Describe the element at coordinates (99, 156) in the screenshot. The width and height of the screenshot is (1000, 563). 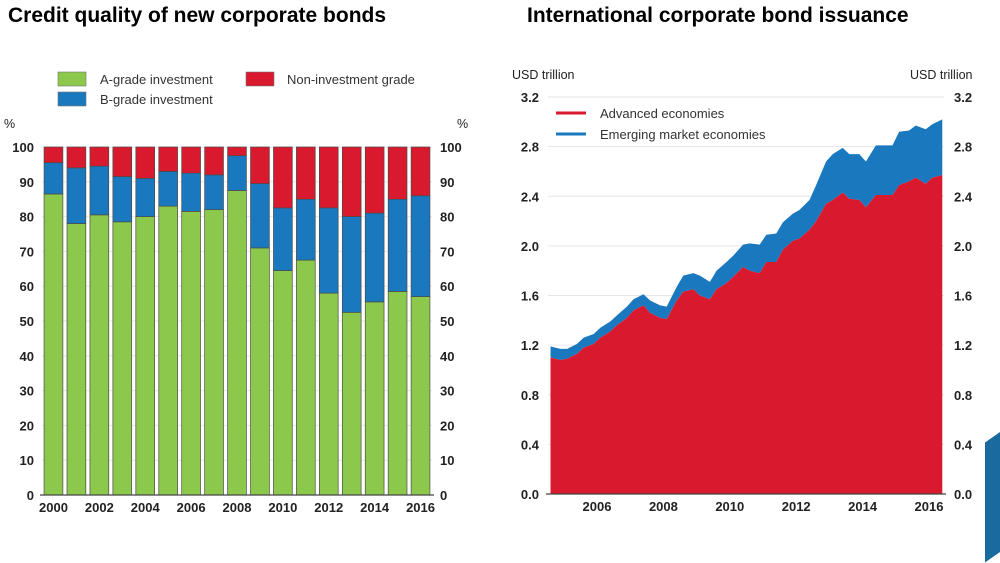
I see `bar-non-investment-grade-2002` at that location.